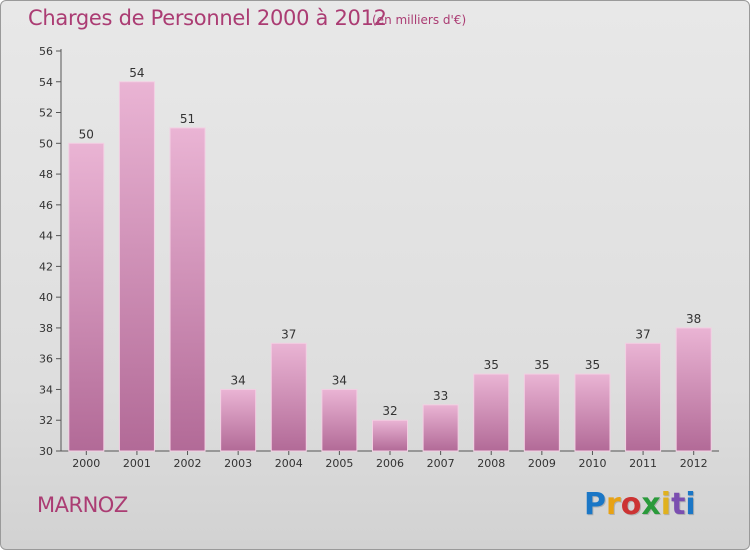  I want to click on logo-letter: P, so click(595, 504).